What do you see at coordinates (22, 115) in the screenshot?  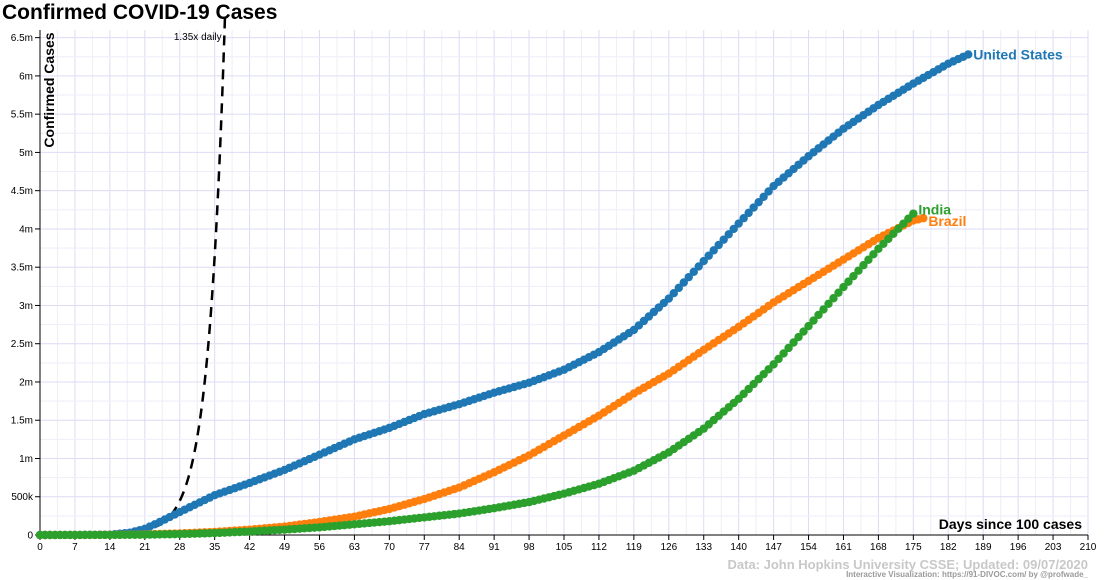 I see `y-tick-label: 5.5m` at bounding box center [22, 115].